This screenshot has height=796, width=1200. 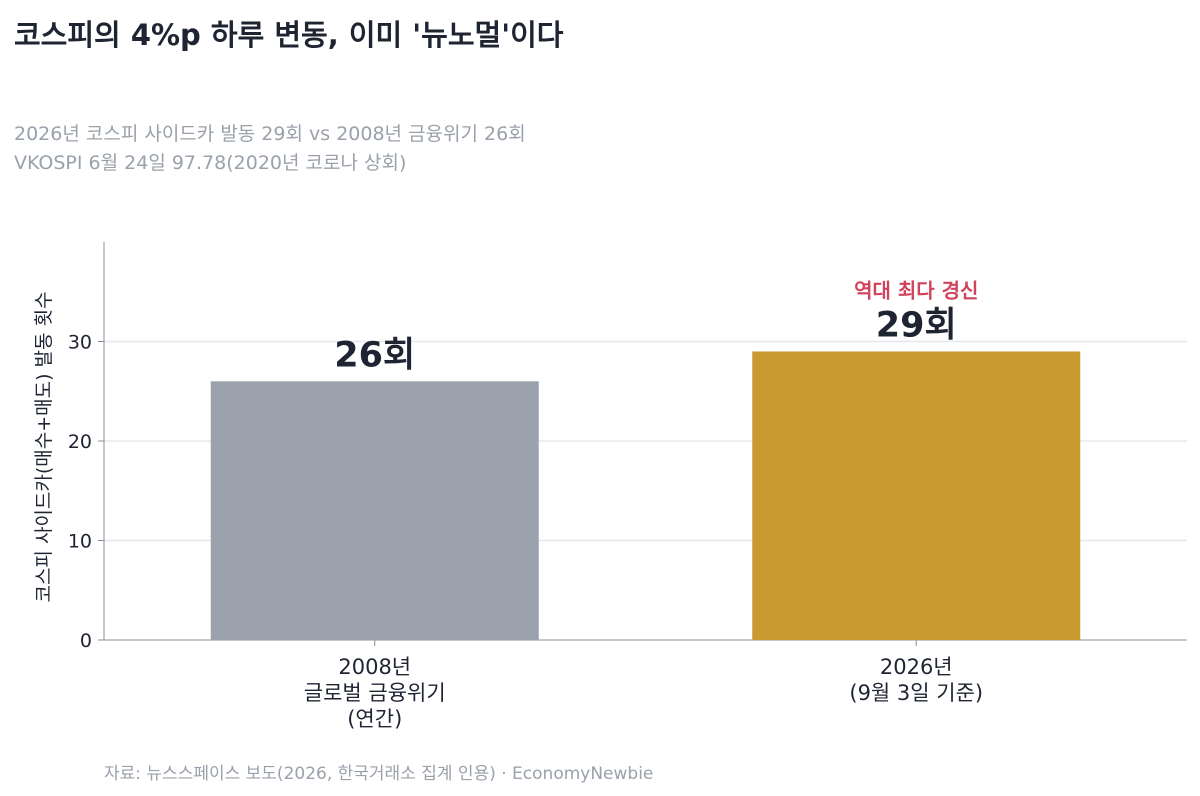 What do you see at coordinates (916, 667) in the screenshot?
I see `x-tick-label: 2026년` at bounding box center [916, 667].